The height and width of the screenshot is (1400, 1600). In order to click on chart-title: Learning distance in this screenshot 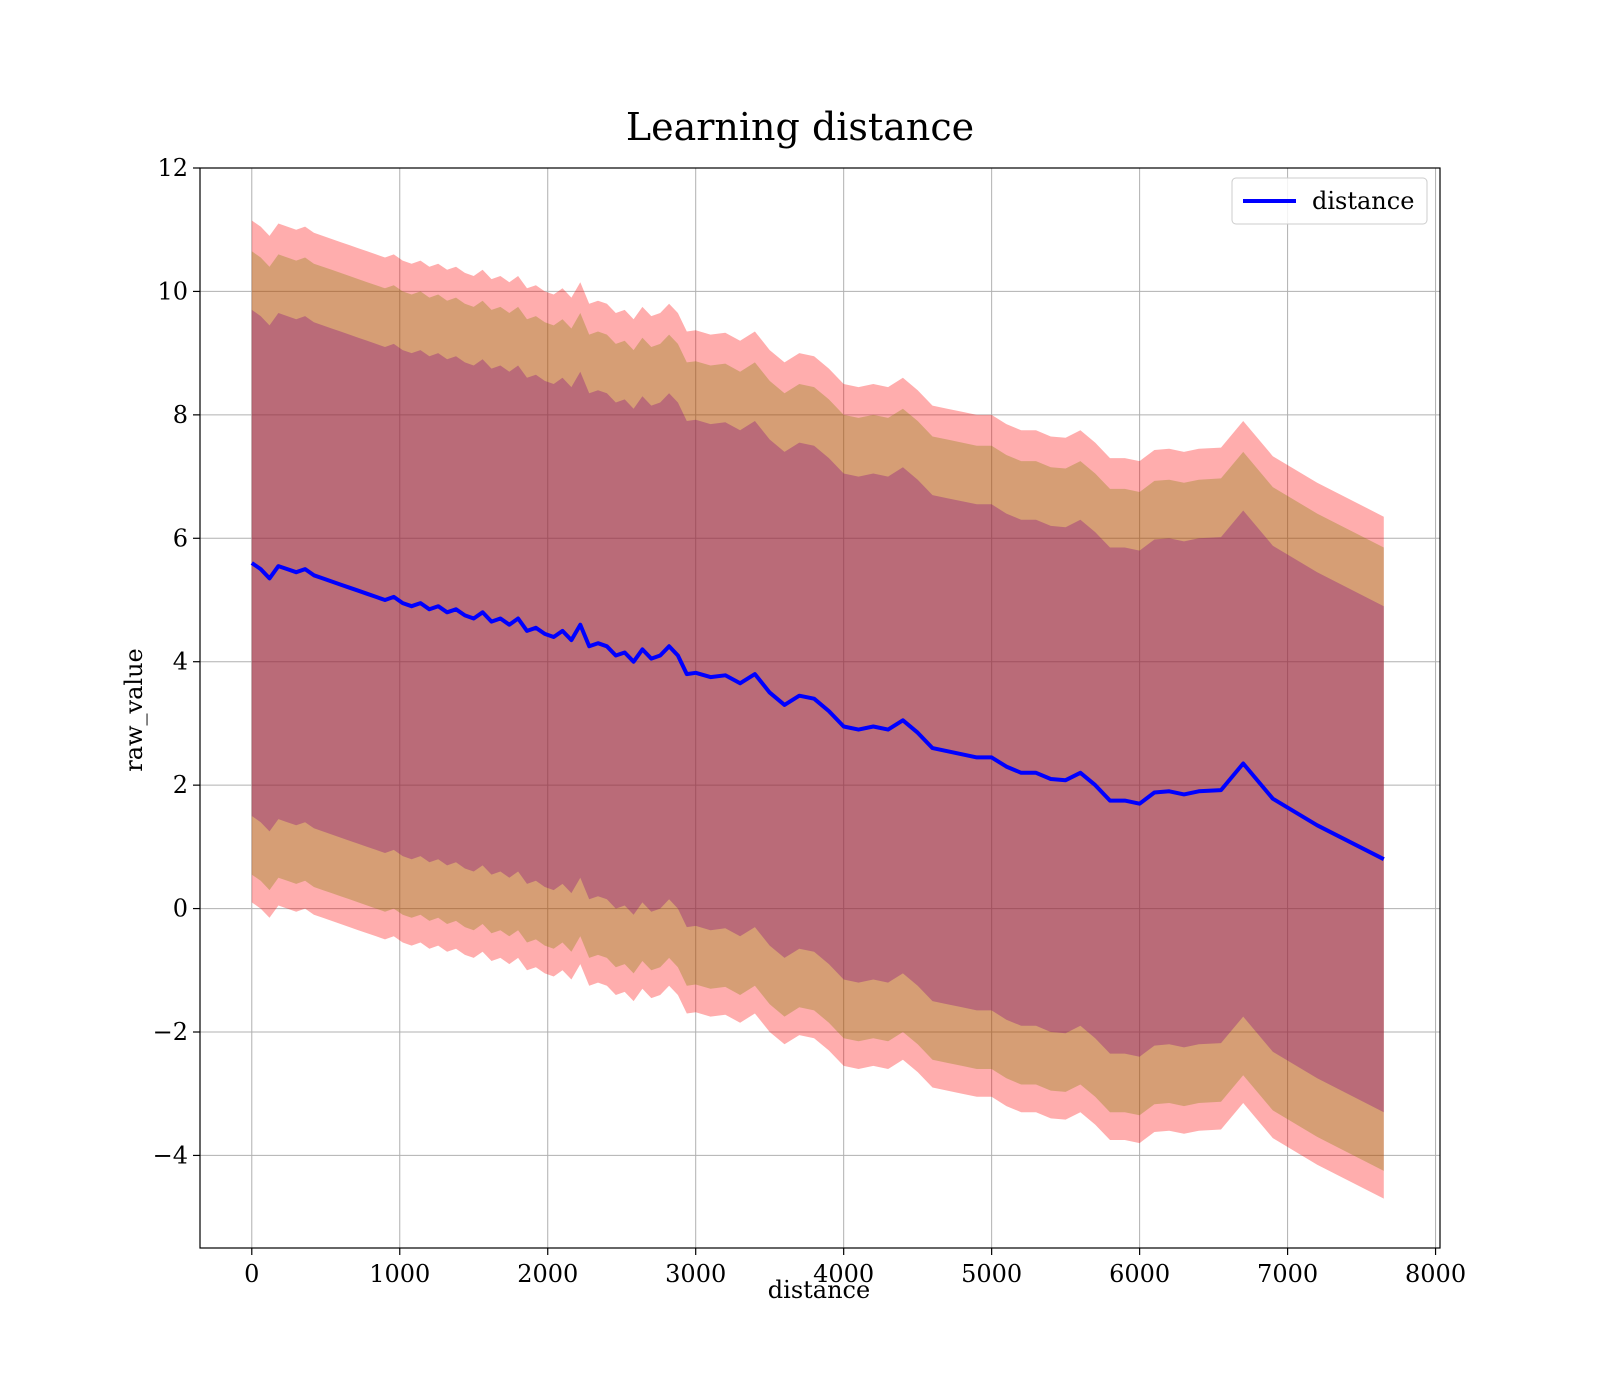, I will do `click(800, 127)`.